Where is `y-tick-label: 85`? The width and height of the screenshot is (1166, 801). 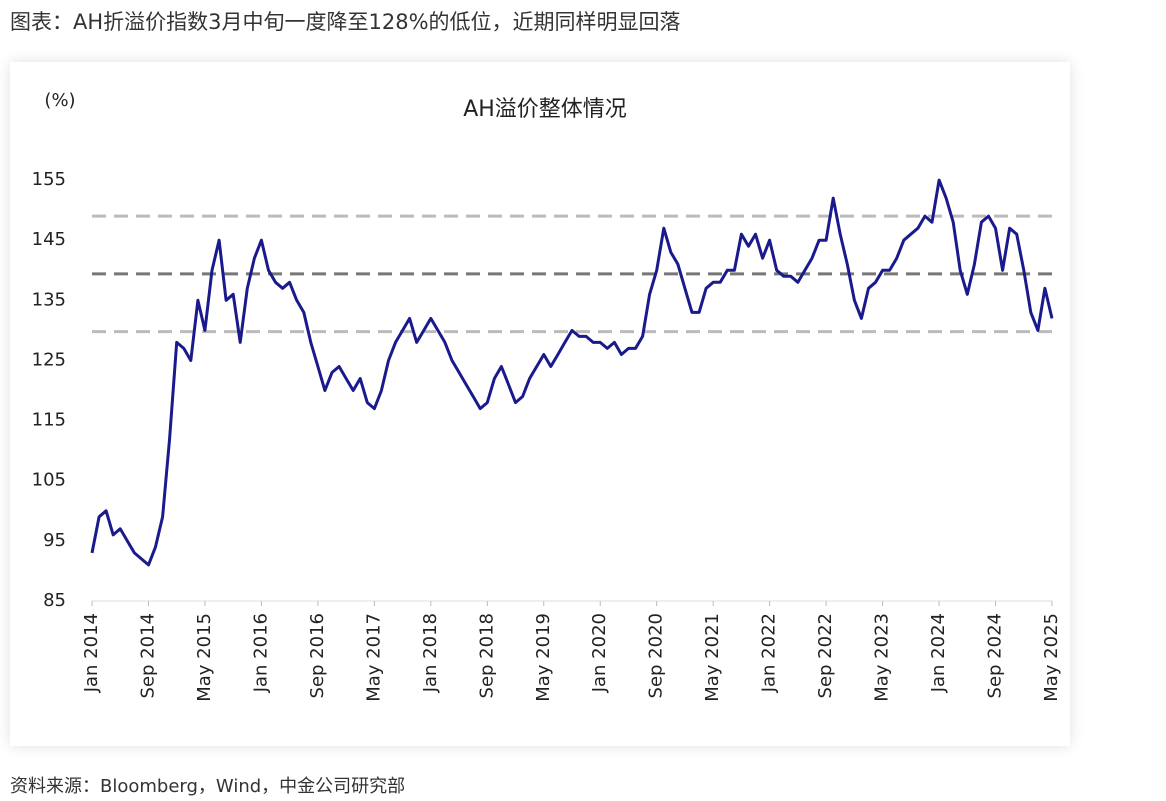 y-tick-label: 85 is located at coordinates (54, 600).